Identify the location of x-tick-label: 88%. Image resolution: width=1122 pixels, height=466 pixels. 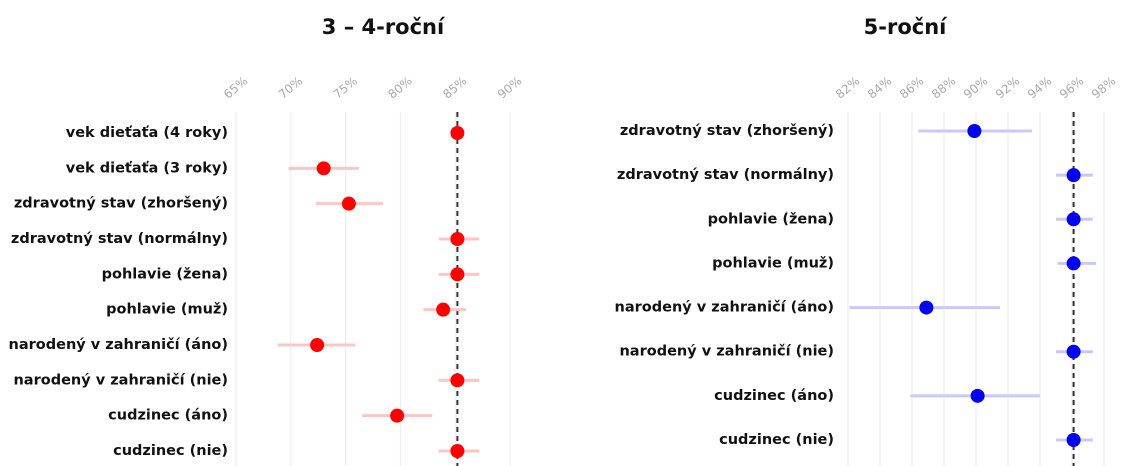
(943, 88).